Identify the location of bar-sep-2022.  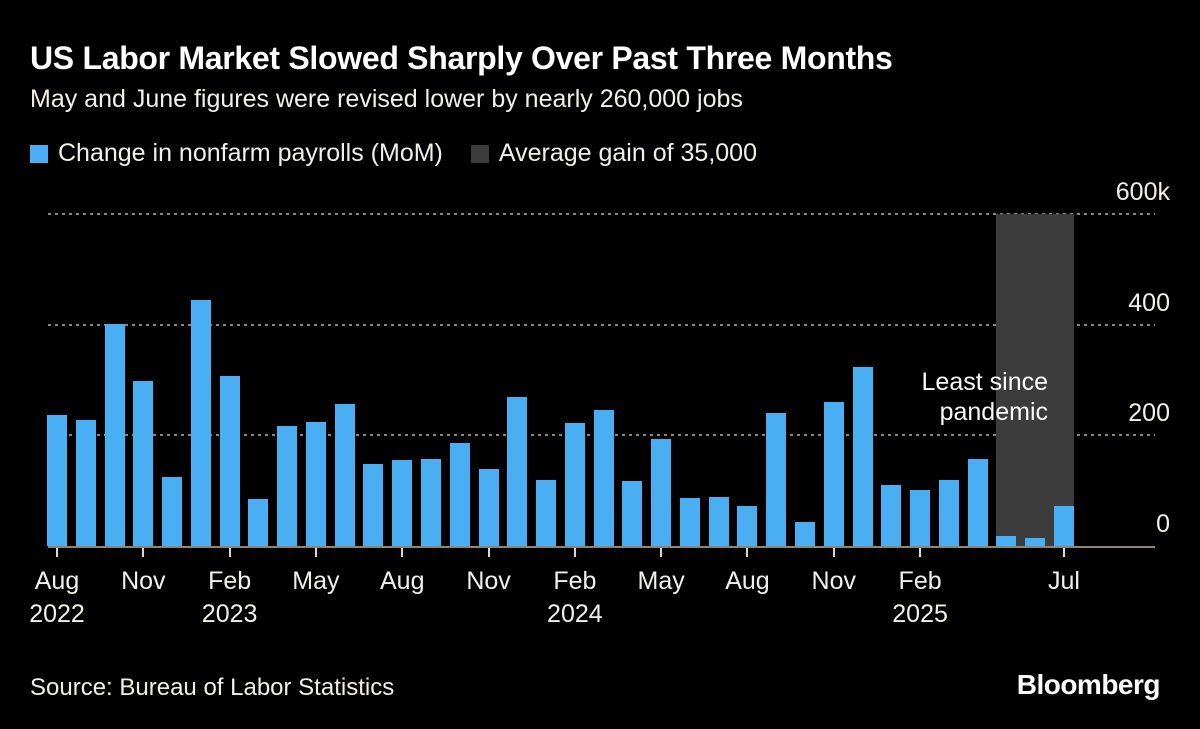
(85, 483).